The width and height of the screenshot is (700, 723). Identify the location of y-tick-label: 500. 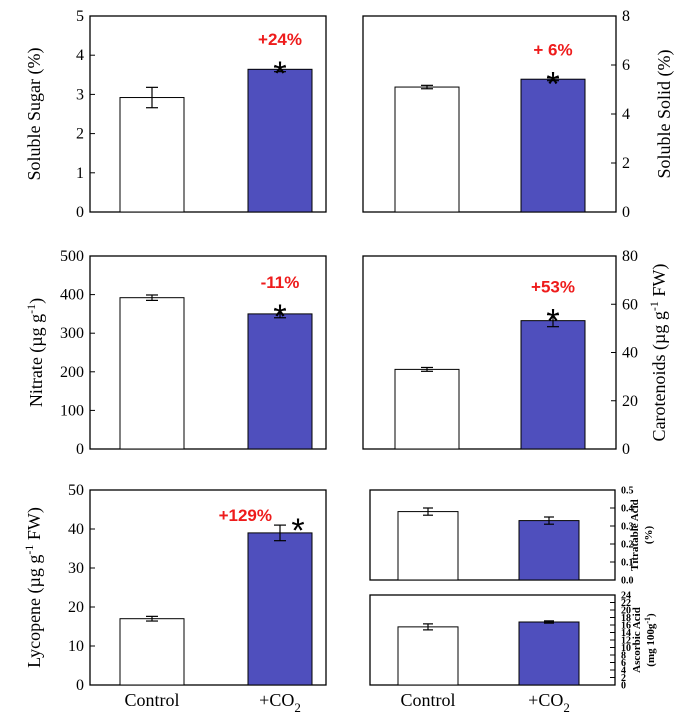
(72, 256).